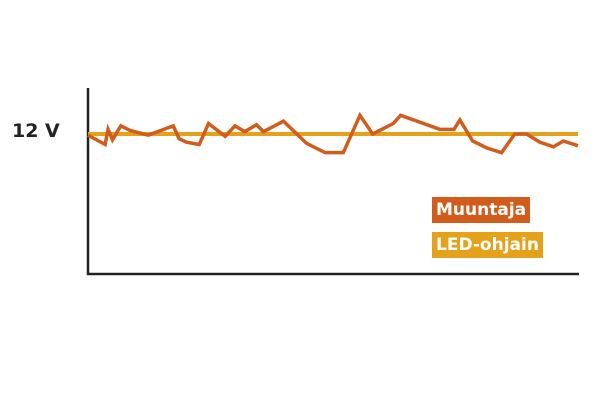 Image resolution: width=600 pixels, height=400 pixels. Describe the element at coordinates (487, 245) in the screenshot. I see `legend-led-ohjain: LED-ohjain` at that location.